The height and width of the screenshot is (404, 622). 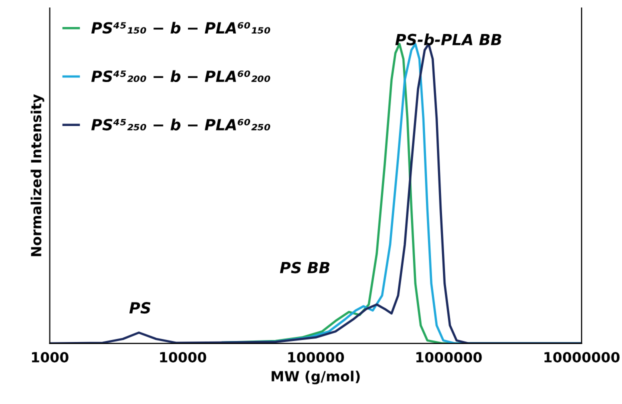 What do you see at coordinates (448, 40) in the screenshot?
I see `annotation: PS-b-PLA BB` at bounding box center [448, 40].